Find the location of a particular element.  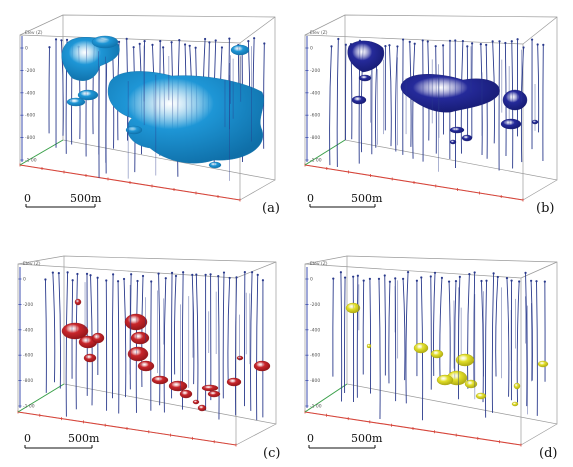

drillholes-front-d is located at coordinates (445, 347).